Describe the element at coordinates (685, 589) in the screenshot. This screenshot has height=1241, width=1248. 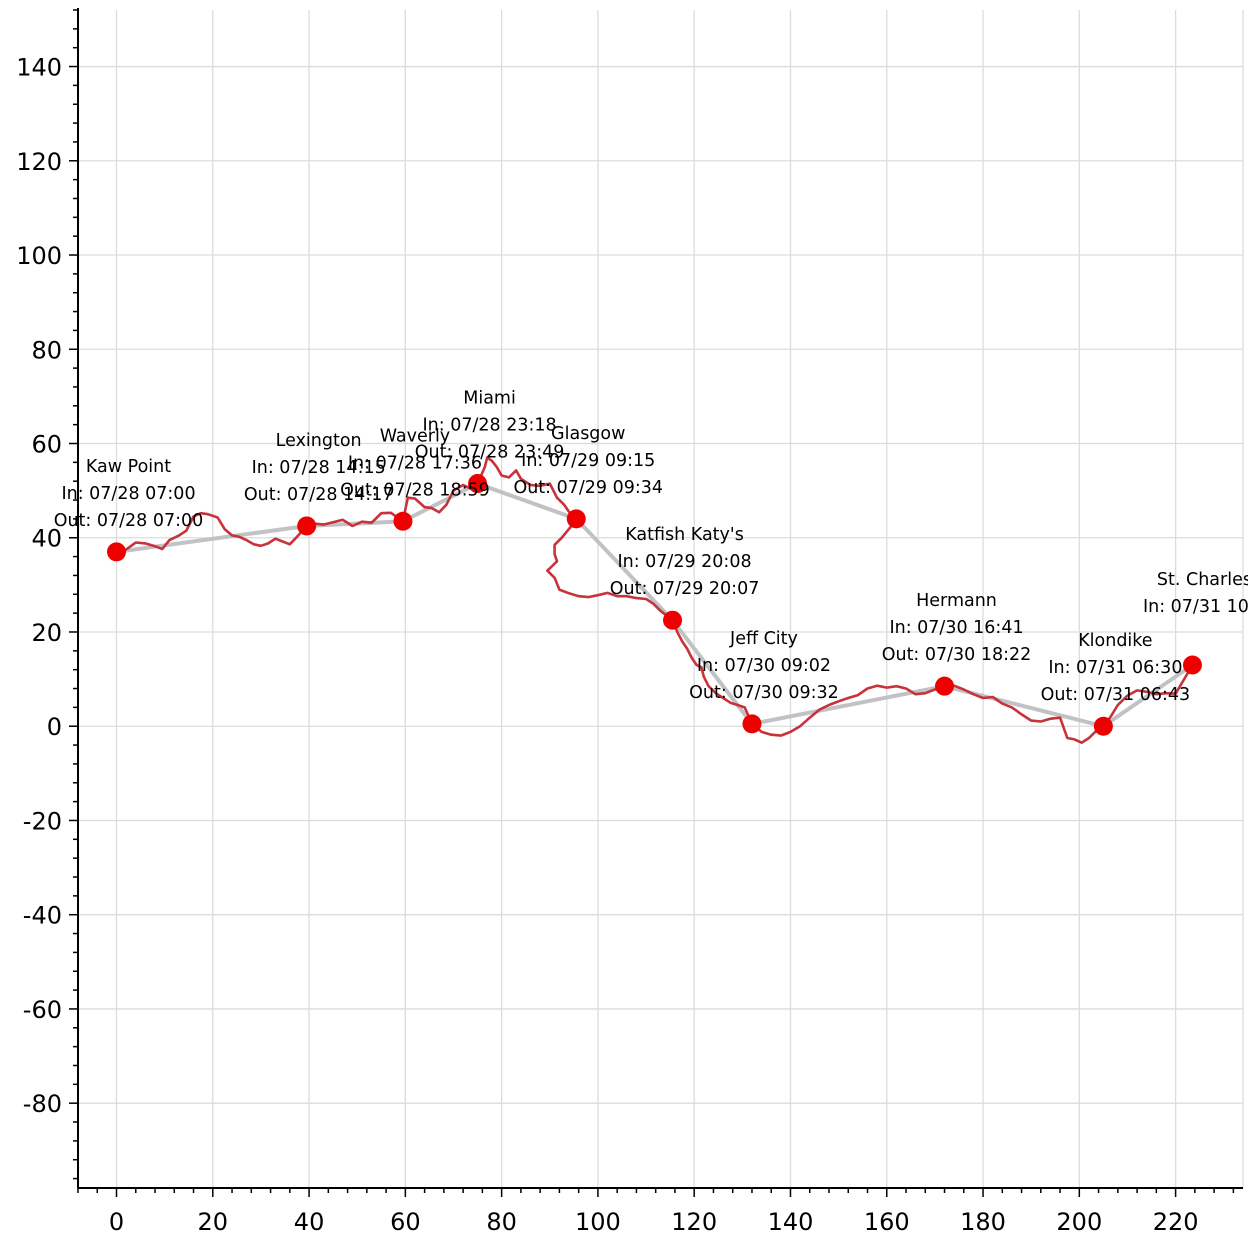
I see `stop-label-out: Out: 07/29 20:07` at that location.